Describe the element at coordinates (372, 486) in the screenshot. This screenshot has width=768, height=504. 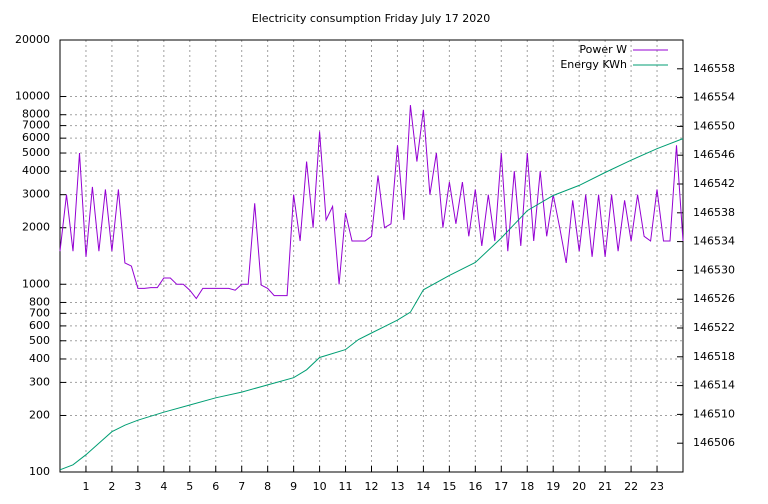
I see `x-tick-label: 12` at that location.